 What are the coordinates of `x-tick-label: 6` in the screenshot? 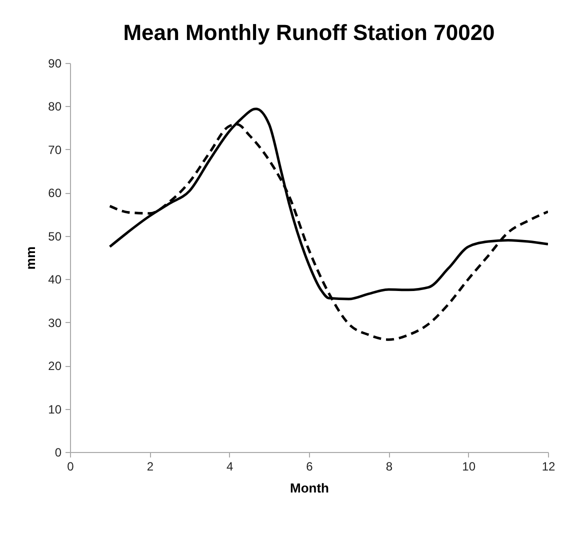 It's located at (310, 467).